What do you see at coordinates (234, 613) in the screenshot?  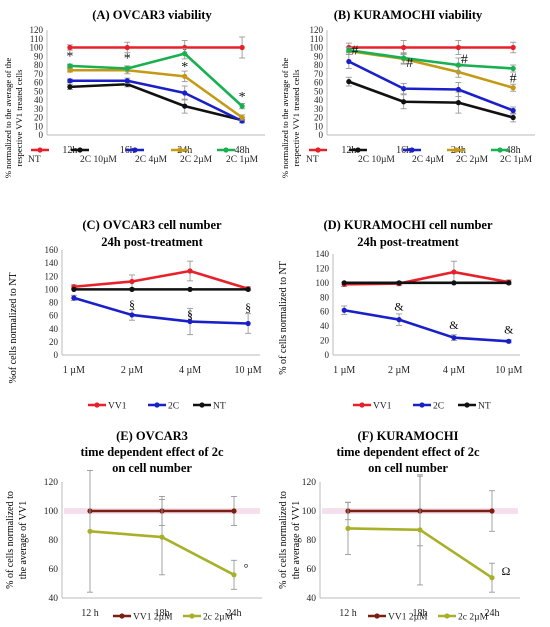 I see `panel-e-xtick-label: 24h` at bounding box center [234, 613].